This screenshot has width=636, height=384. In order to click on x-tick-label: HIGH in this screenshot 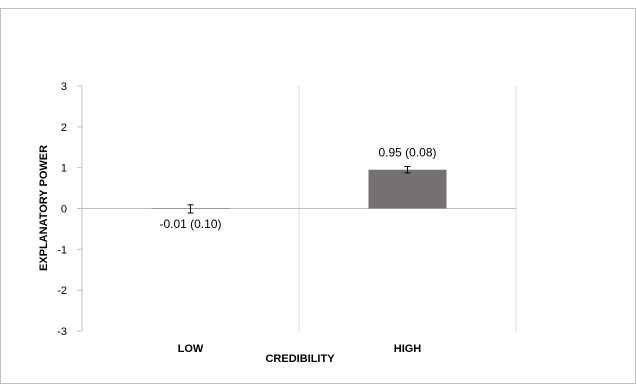, I will do `click(408, 349)`.